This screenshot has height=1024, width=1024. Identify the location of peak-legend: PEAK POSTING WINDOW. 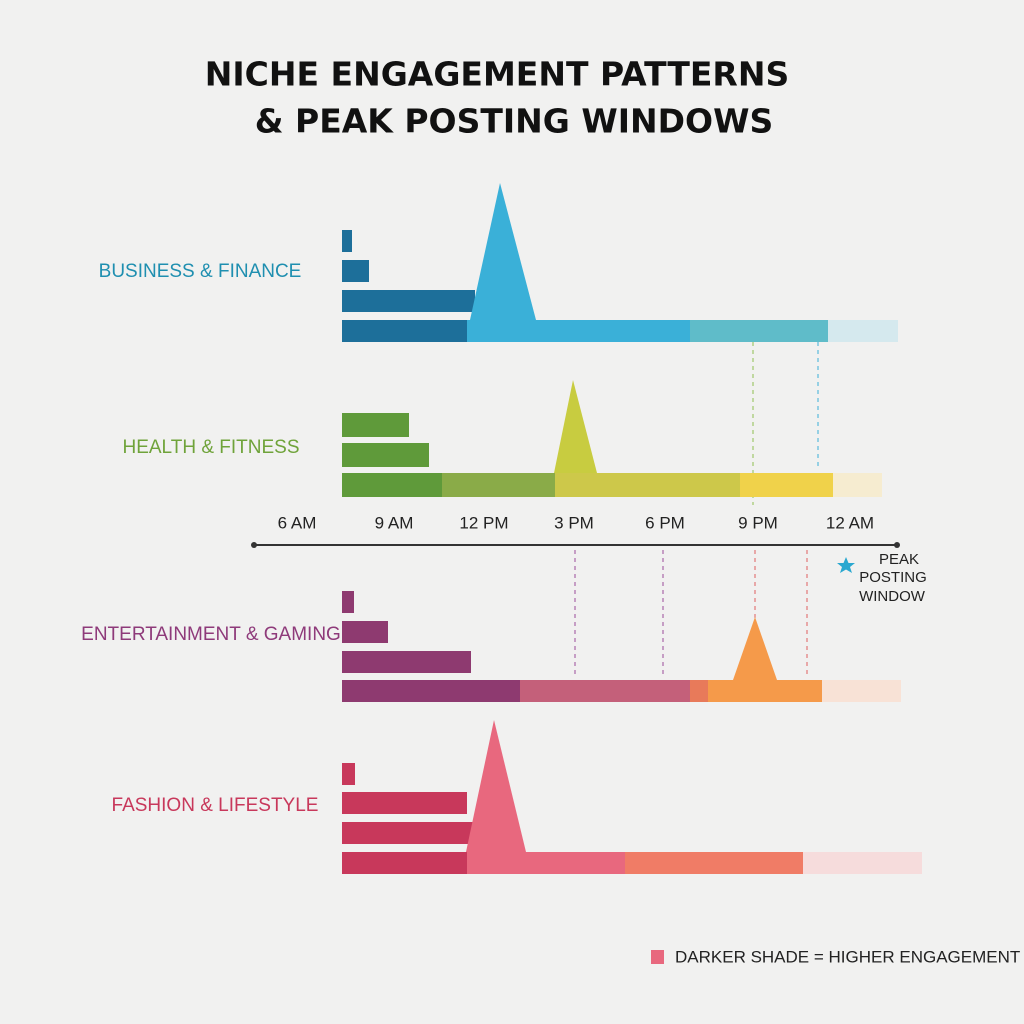
(882, 578).